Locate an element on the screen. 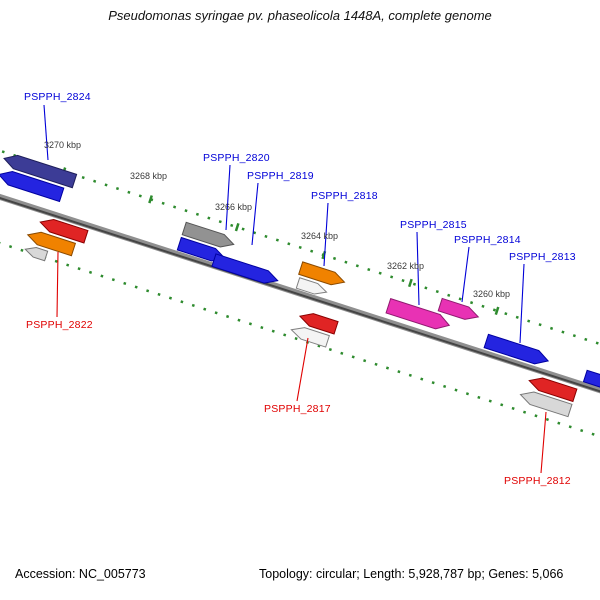 This screenshot has height=600, width=600. gene-arrow-unlabeled-orange-left is located at coordinates (51, 243).